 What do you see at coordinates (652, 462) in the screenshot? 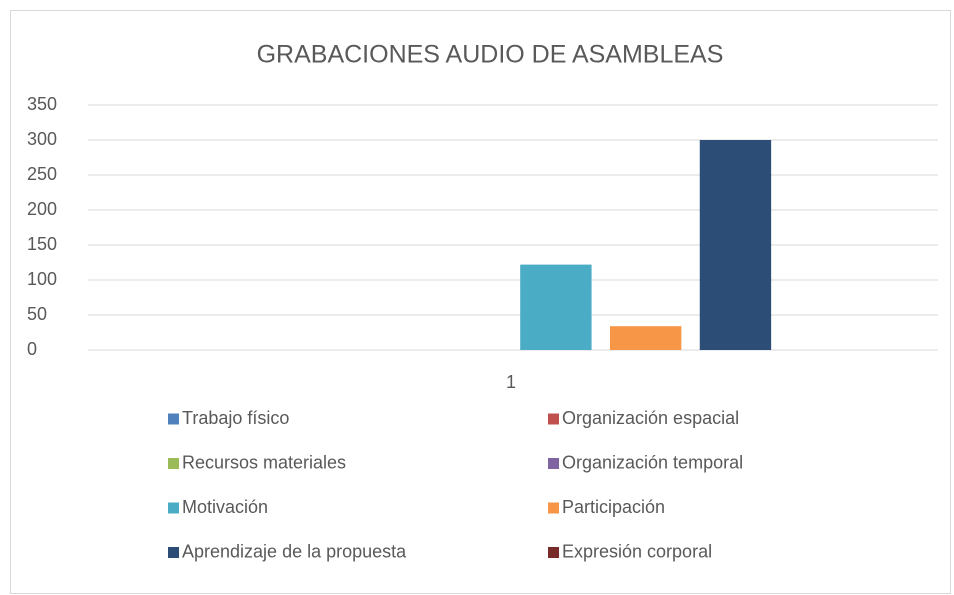
I see `legend-label: Organización temporal` at bounding box center [652, 462].